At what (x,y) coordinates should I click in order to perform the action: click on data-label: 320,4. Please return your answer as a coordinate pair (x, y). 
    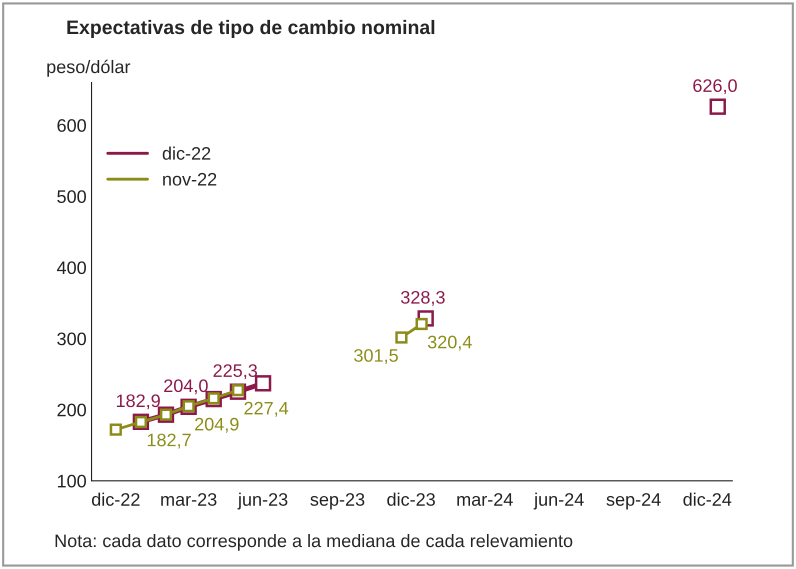
    Looking at the image, I should click on (450, 343).